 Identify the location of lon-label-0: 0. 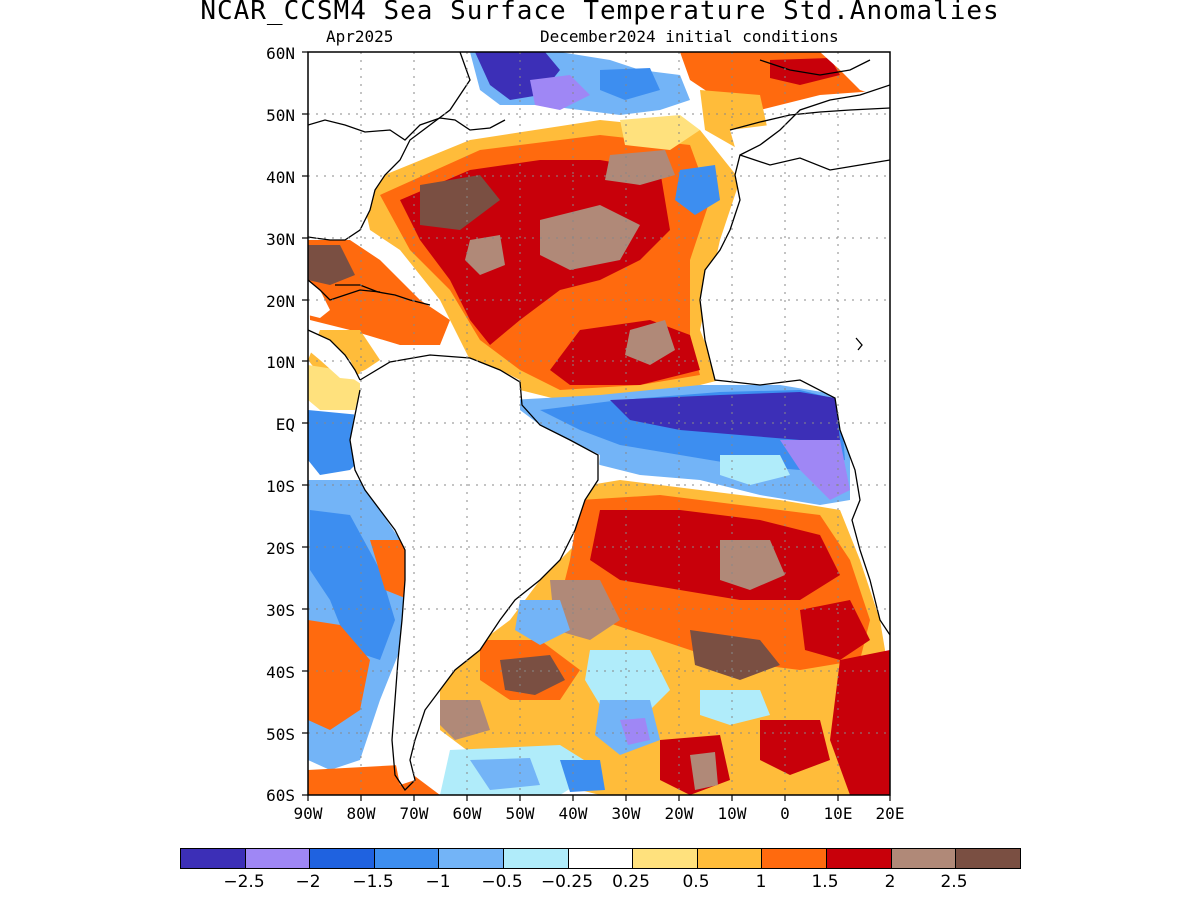
(785, 813).